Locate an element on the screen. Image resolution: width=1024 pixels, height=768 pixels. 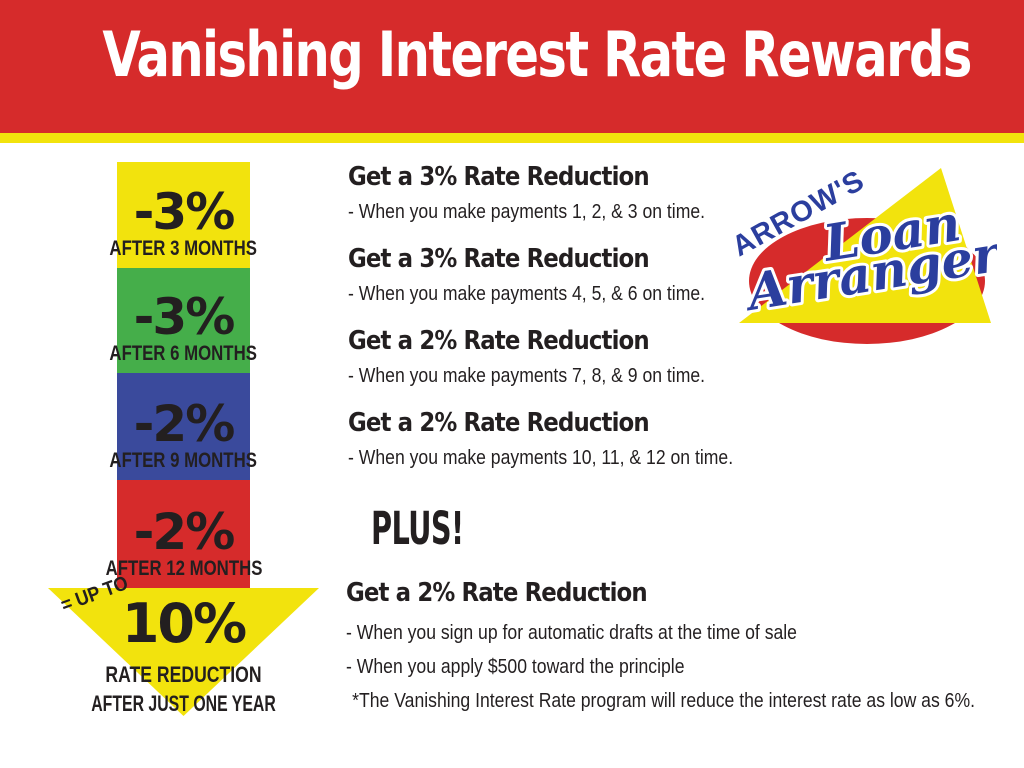
rate-segment-9-months: -2% AFTER 9 MONTHS is located at coordinates (183, 426).